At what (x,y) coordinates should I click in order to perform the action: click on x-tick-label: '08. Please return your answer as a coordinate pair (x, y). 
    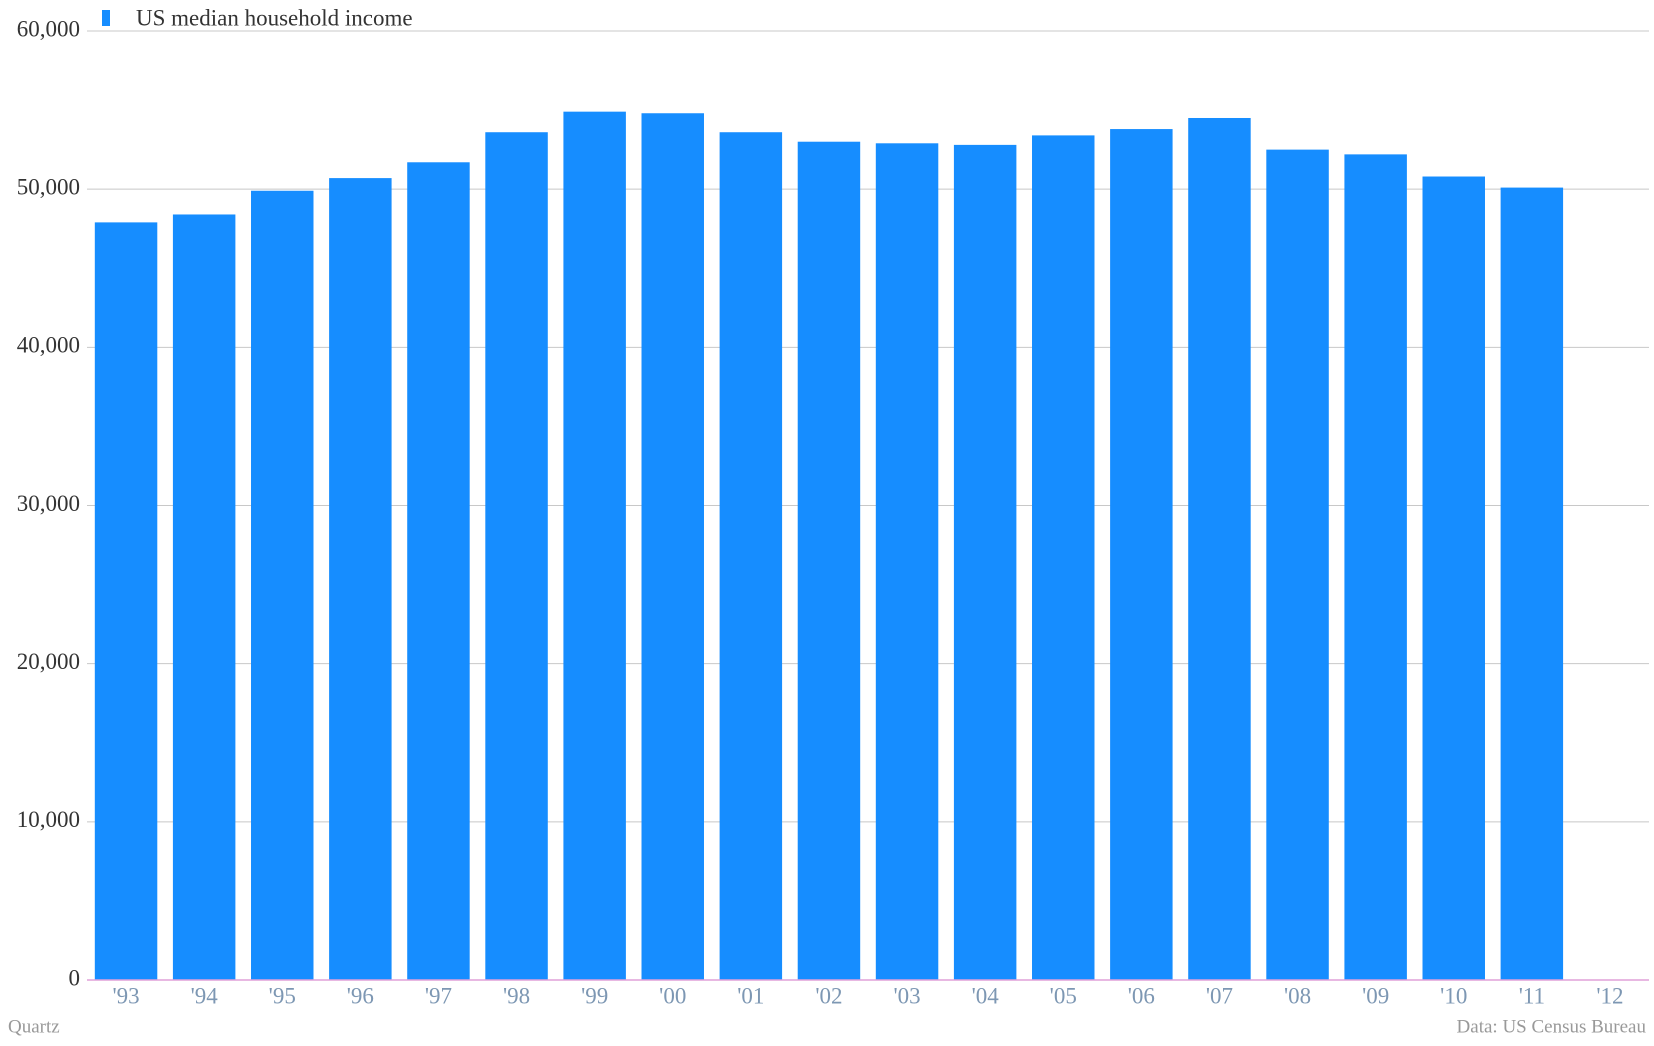
    Looking at the image, I should click on (1297, 995).